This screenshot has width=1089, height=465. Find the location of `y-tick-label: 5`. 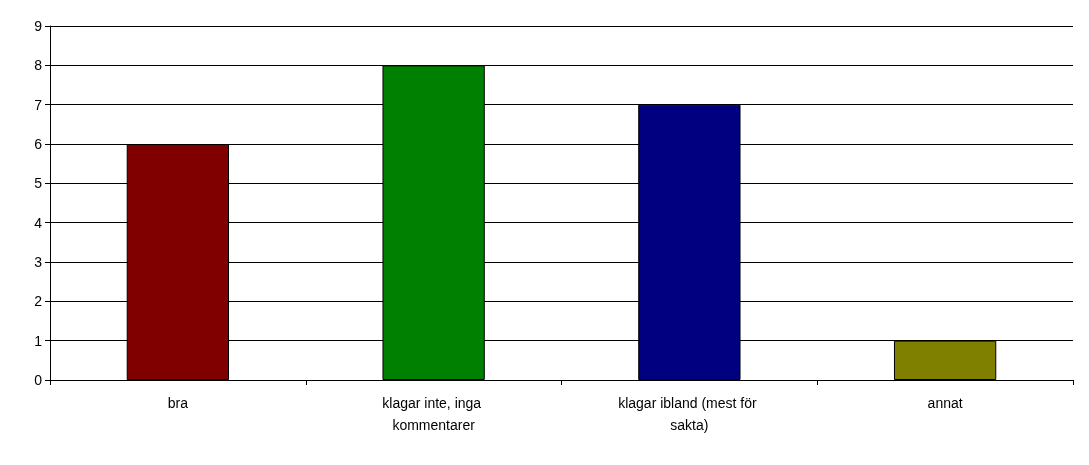

y-tick-label: 5 is located at coordinates (38, 183).